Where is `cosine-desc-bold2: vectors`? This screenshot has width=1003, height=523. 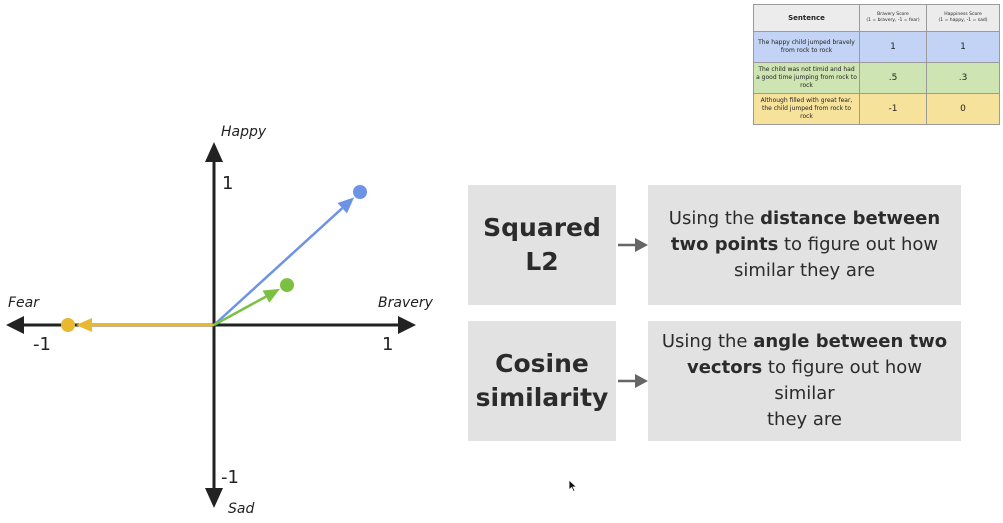 cosine-desc-bold2: vectors is located at coordinates (724, 367).